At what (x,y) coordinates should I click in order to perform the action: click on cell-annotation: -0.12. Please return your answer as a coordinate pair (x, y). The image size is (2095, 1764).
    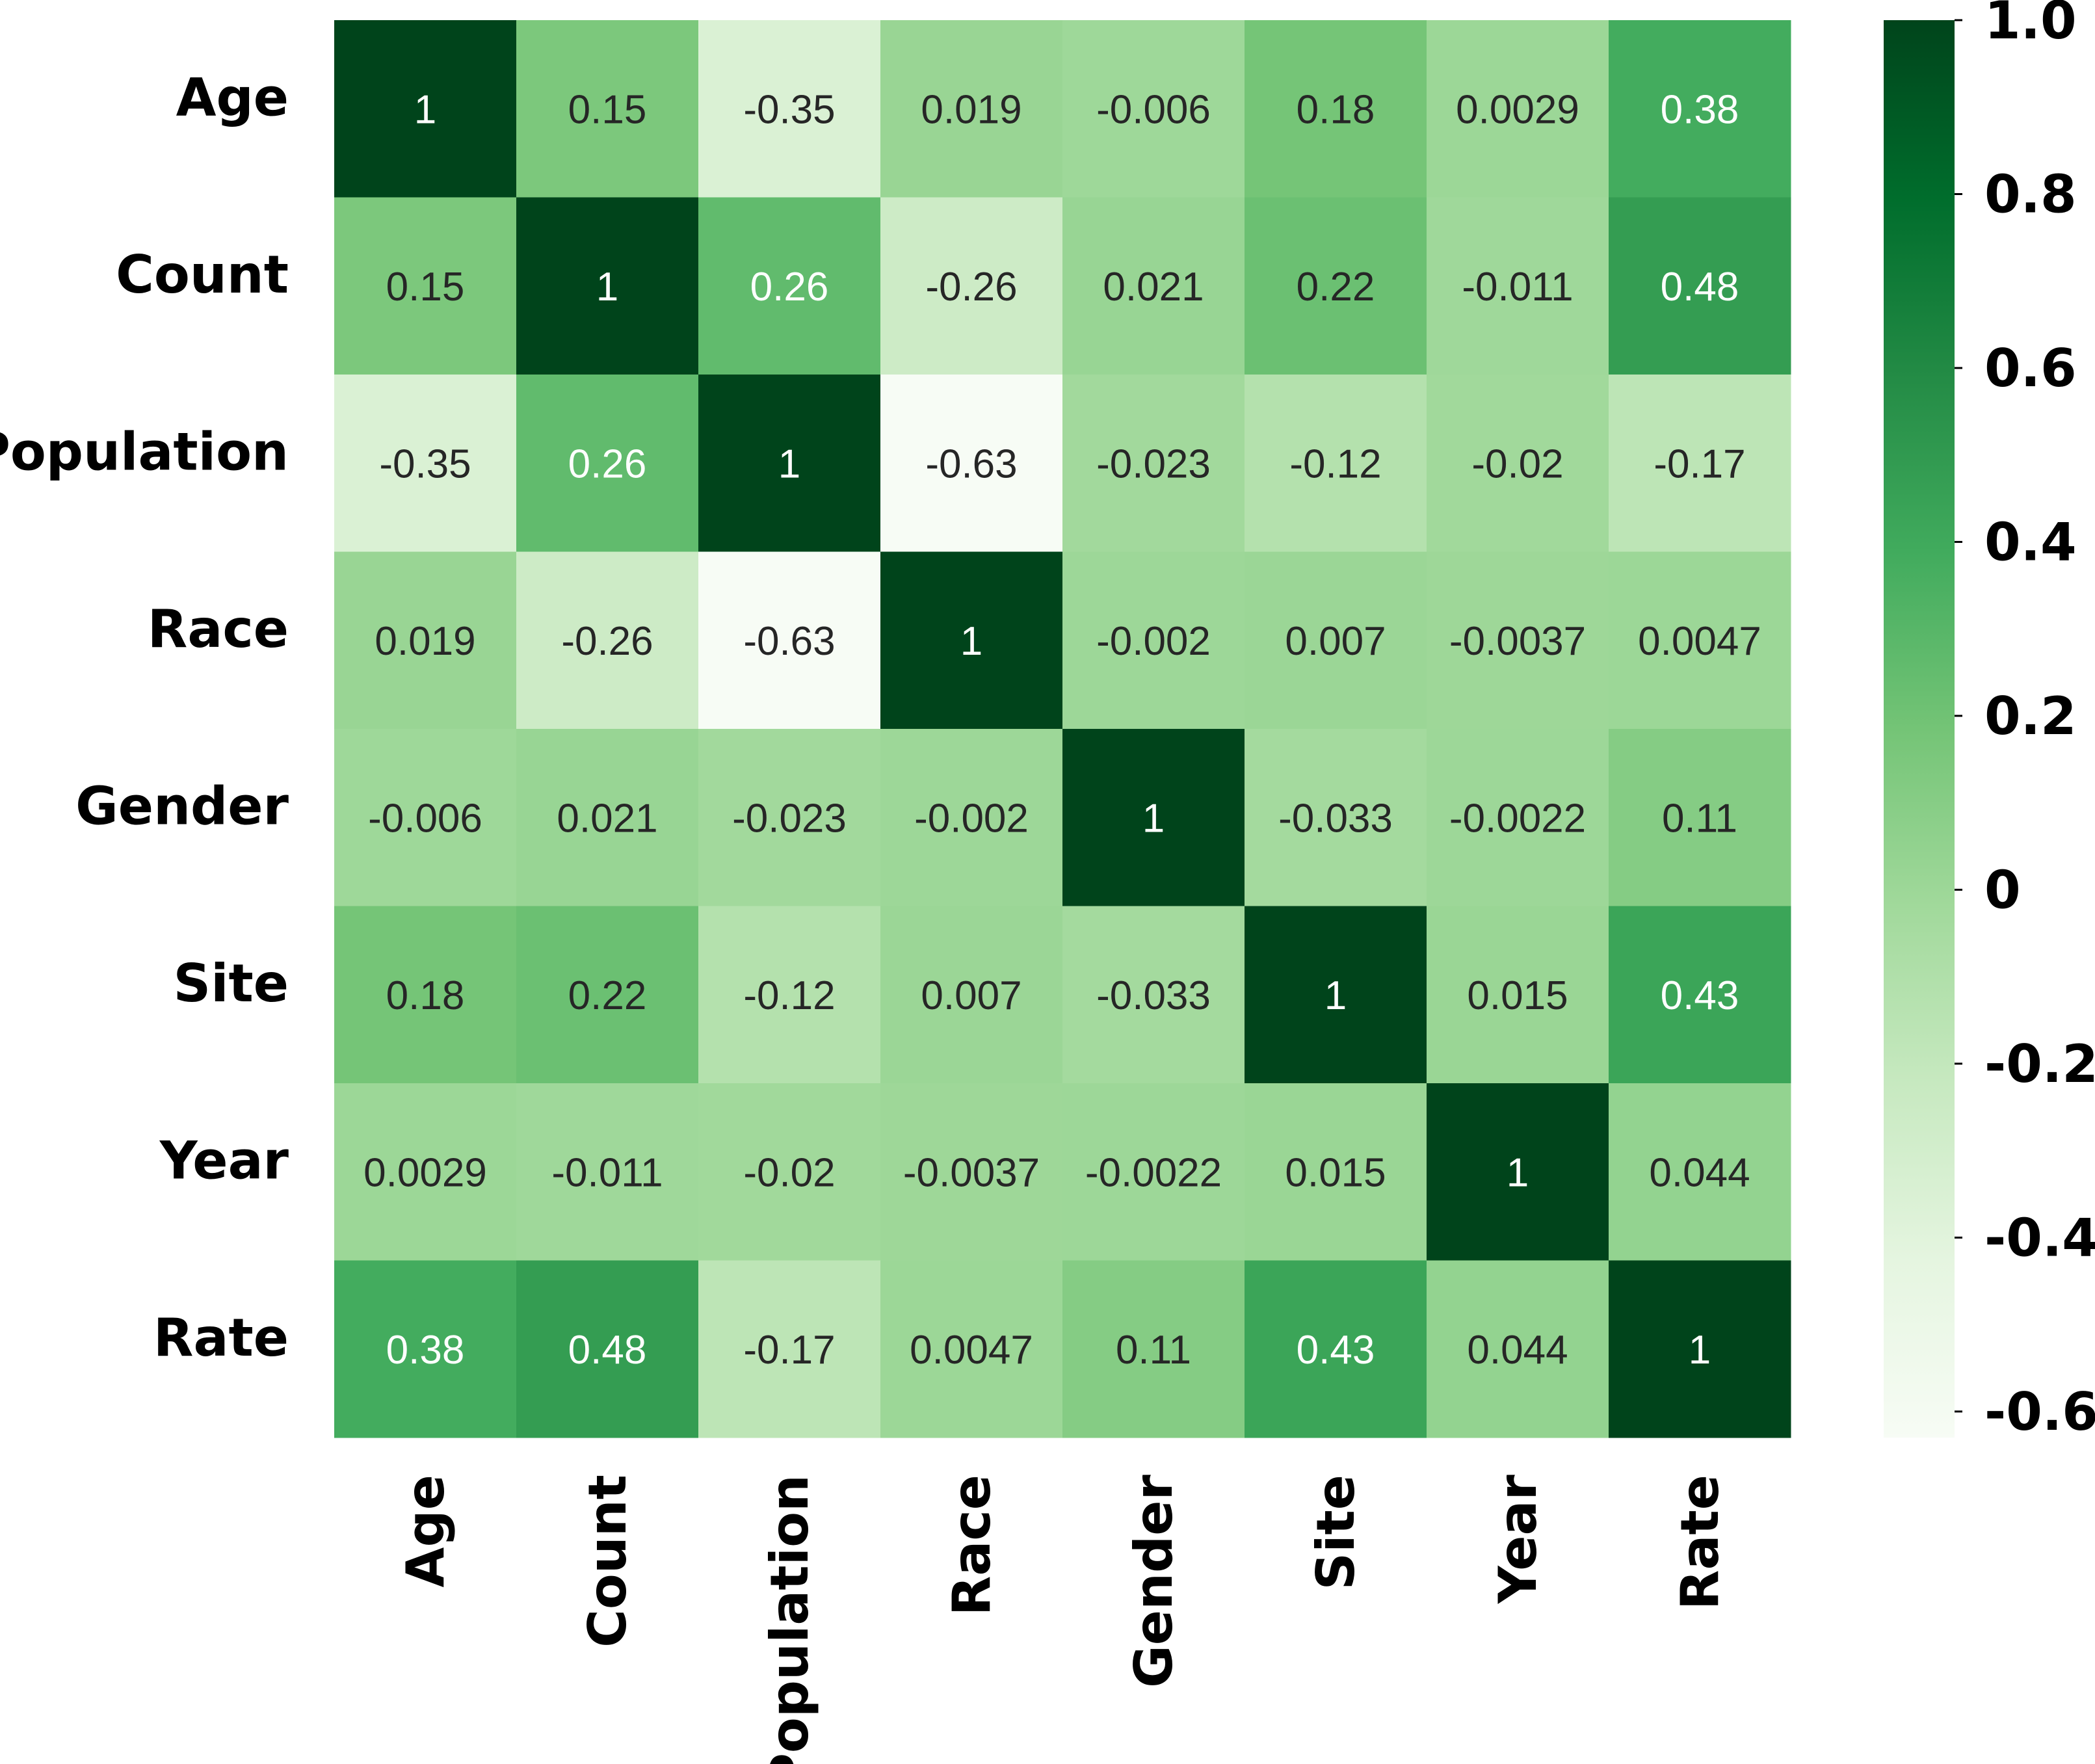
    Looking at the image, I should click on (1335, 464).